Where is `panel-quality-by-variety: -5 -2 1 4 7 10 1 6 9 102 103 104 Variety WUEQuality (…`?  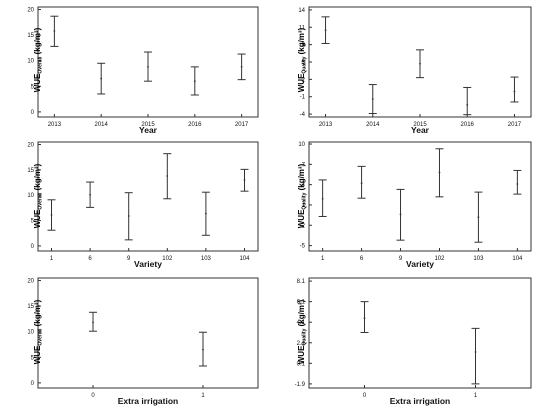 panel-quality-by-variety: -5 -2 1 4 7 10 1 6 9 102 103 104 Variety WUEQuality (… is located at coordinates (414, 205).